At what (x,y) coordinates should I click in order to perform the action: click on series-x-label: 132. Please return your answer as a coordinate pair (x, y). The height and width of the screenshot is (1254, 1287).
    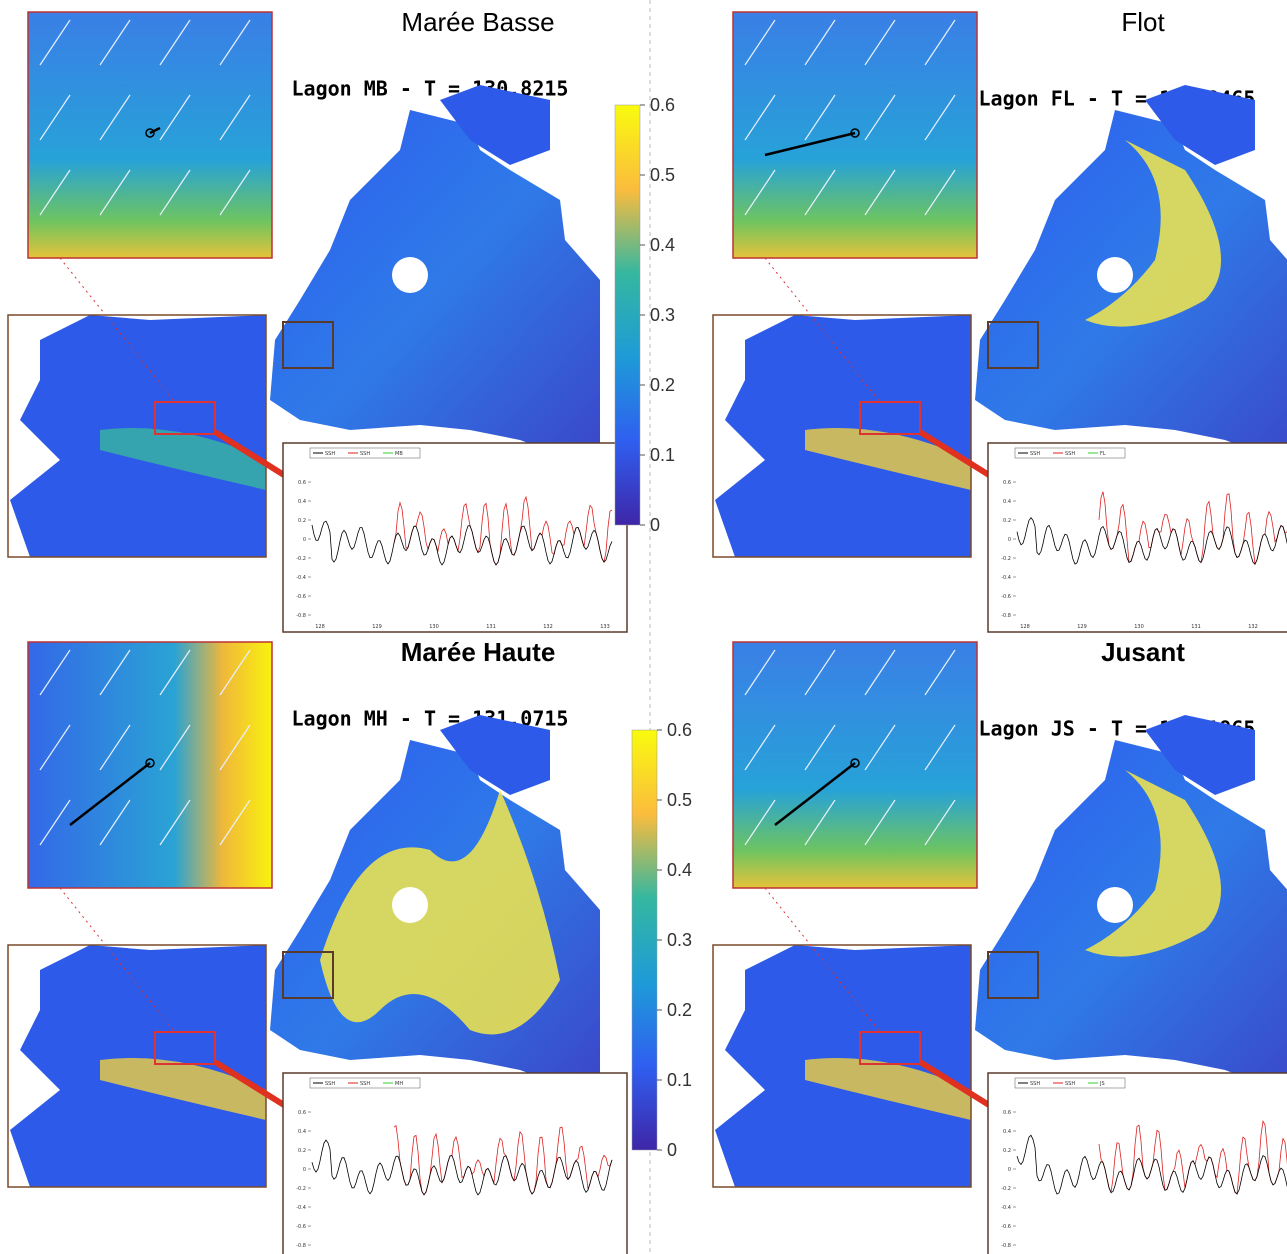
    Looking at the image, I should click on (548, 627).